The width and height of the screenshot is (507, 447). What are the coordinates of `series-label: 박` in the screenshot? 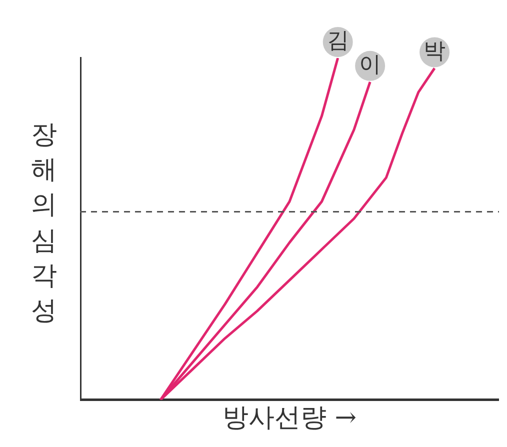 It's located at (435, 51).